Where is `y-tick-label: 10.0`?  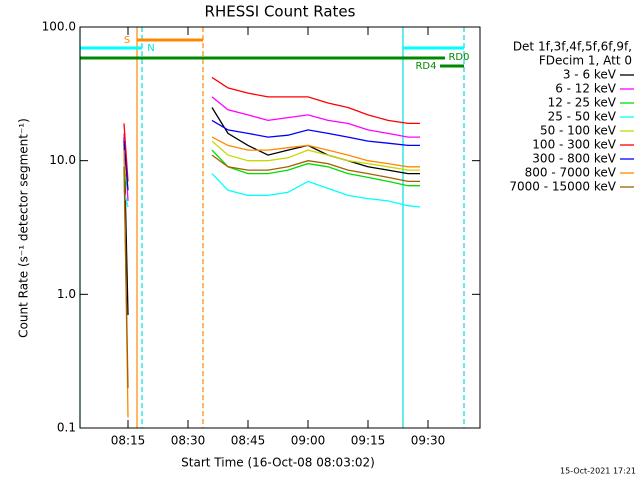
y-tick-label: 10.0 is located at coordinates (62, 160).